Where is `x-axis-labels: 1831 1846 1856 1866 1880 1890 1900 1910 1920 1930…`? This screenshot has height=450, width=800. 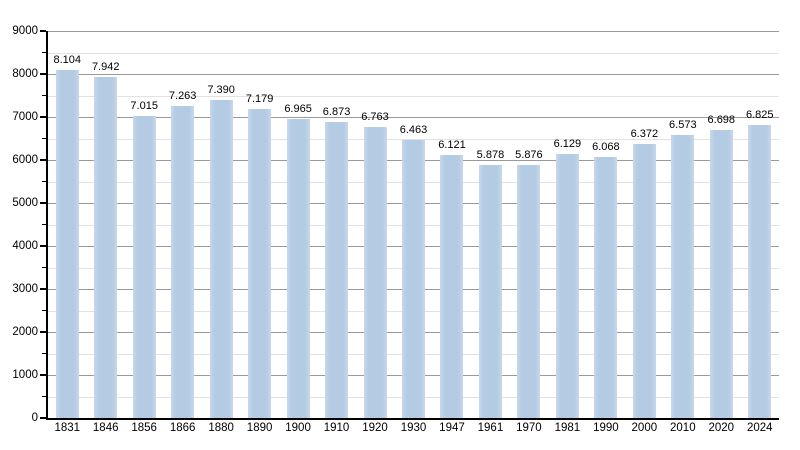
x-axis-labels: 1831 1846 1856 1866 1880 1890 1900 1910 1920 1930… is located at coordinates (413, 430).